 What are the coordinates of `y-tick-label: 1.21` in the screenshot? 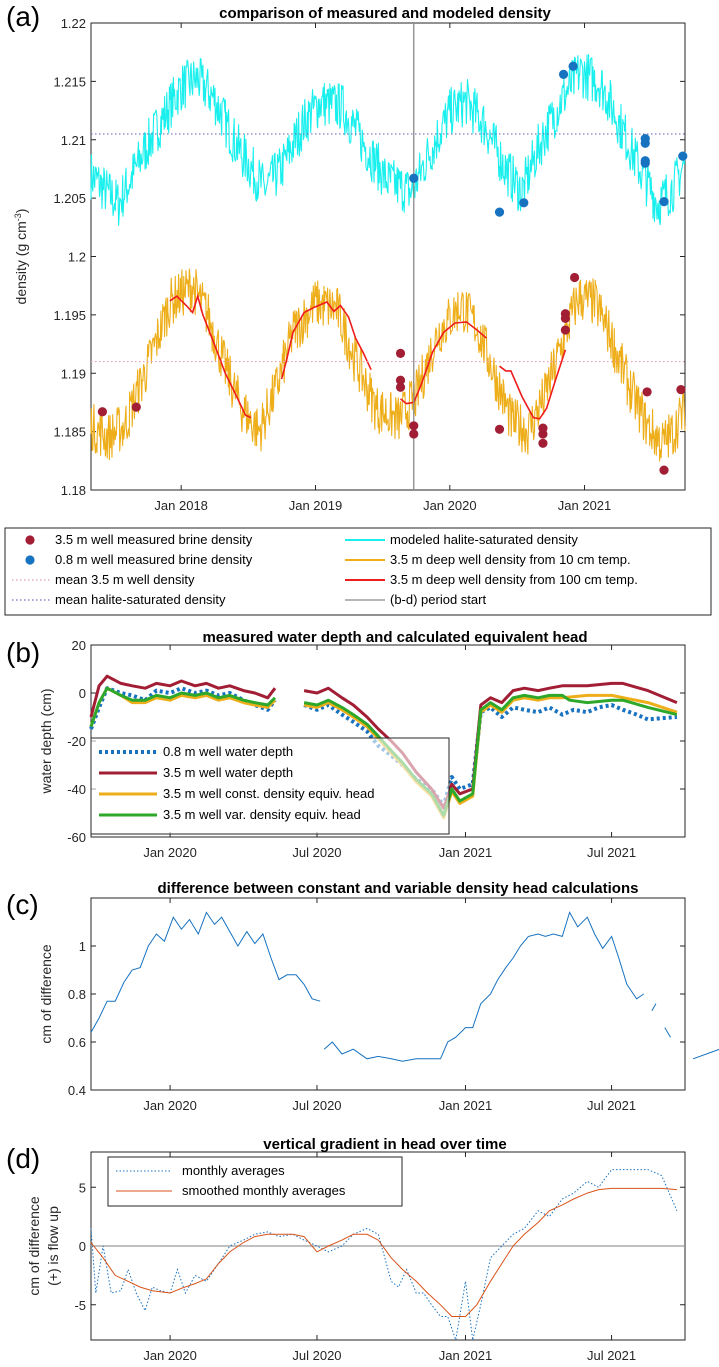 It's located at (73, 140).